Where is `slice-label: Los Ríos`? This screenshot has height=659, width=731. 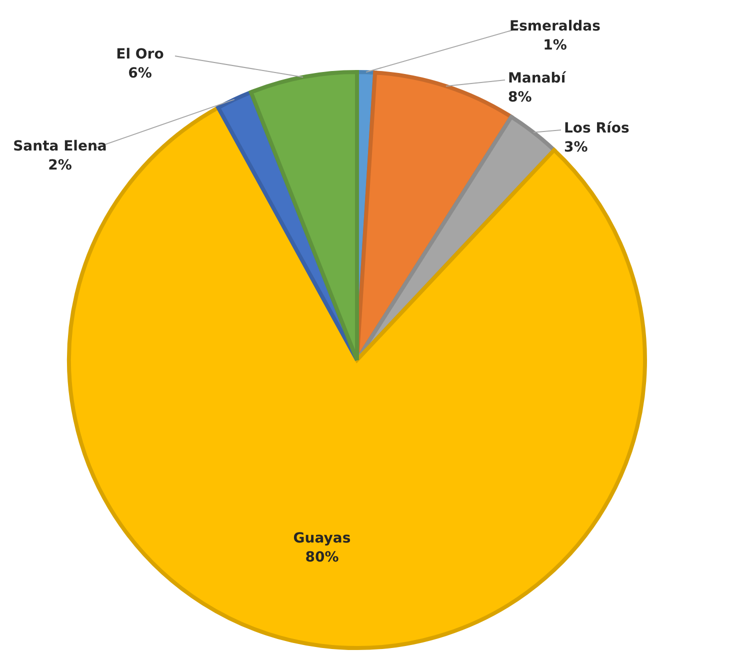 slice-label: Los Ríos is located at coordinates (597, 128).